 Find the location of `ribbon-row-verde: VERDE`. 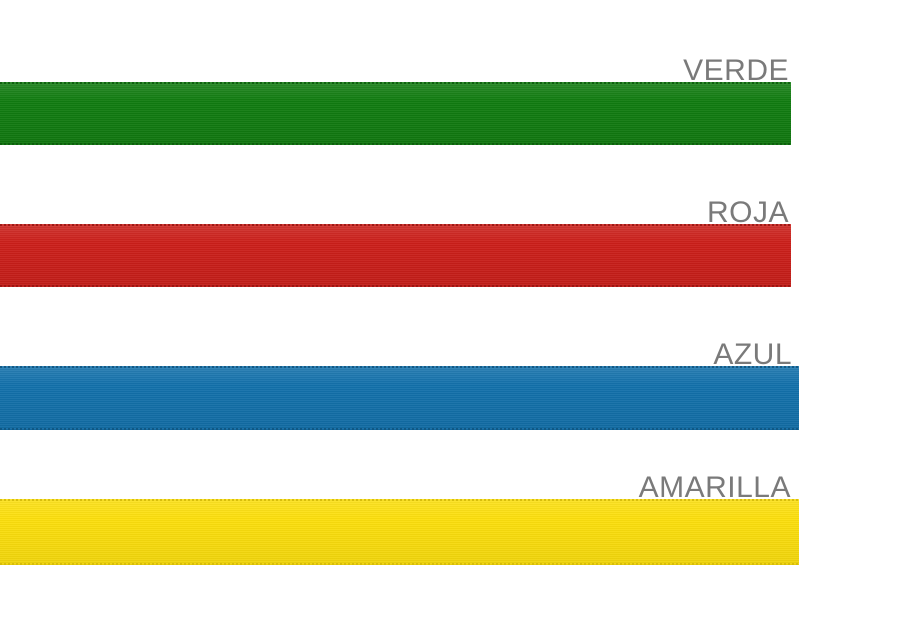

ribbon-row-verde: VERDE is located at coordinates (395, 100).